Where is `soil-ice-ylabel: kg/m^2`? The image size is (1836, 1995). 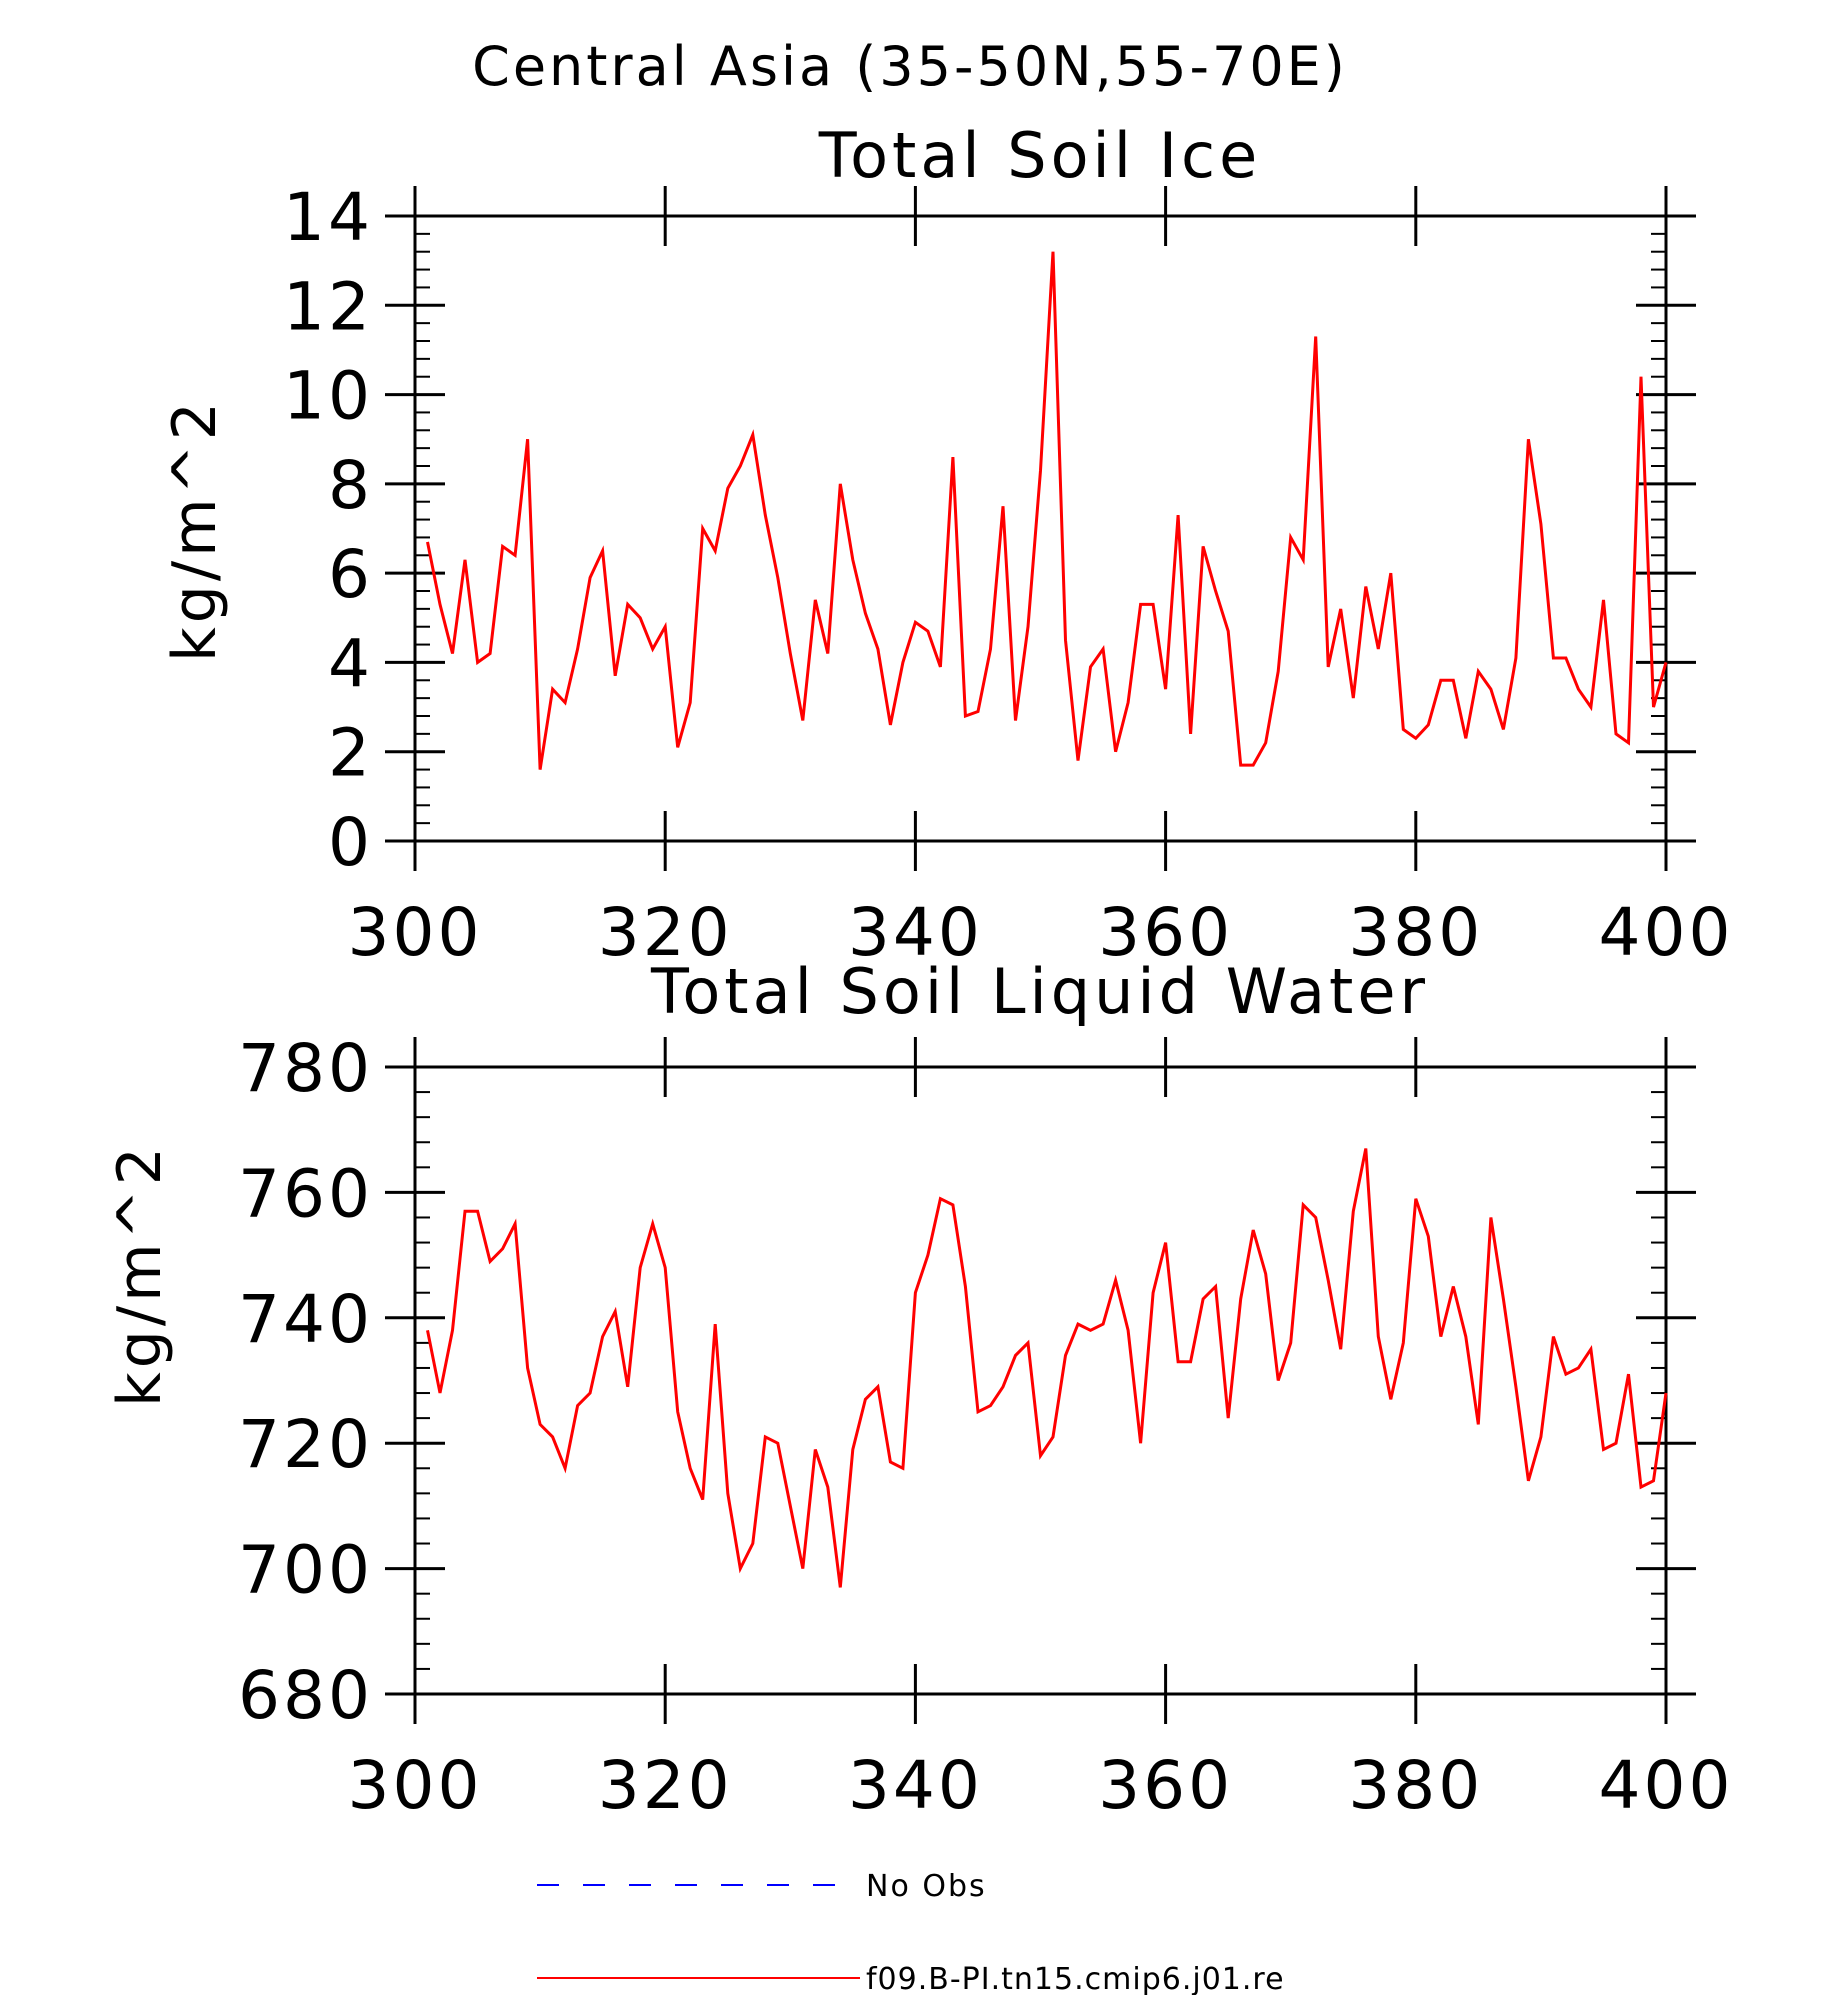
soil-ice-ylabel: kg/m^2 is located at coordinates (195, 530).